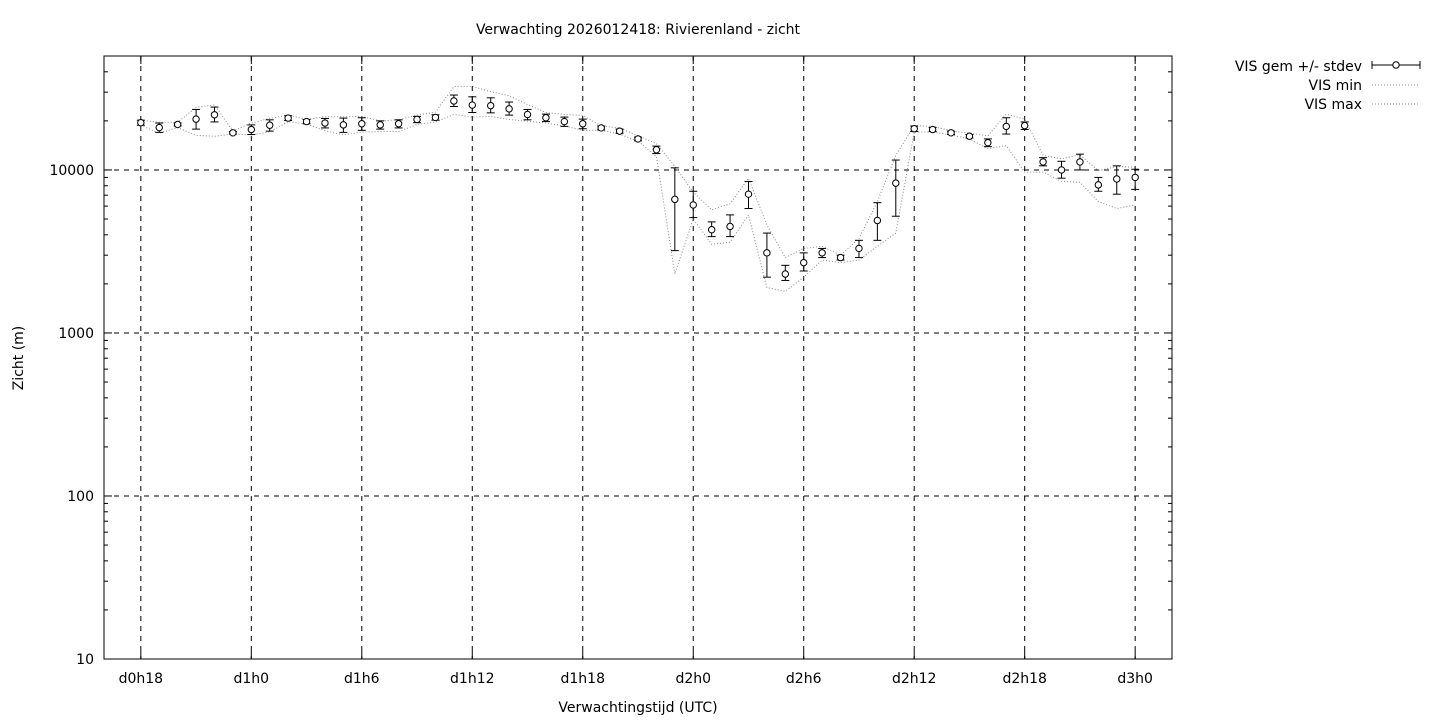  What do you see at coordinates (85, 660) in the screenshot?
I see `y-tick-label: 10` at bounding box center [85, 660].